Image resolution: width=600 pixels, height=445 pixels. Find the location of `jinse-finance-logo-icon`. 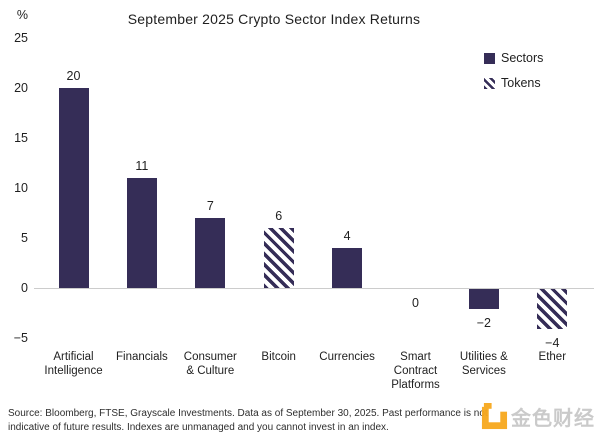

jinse-finance-logo-icon is located at coordinates (494, 416).